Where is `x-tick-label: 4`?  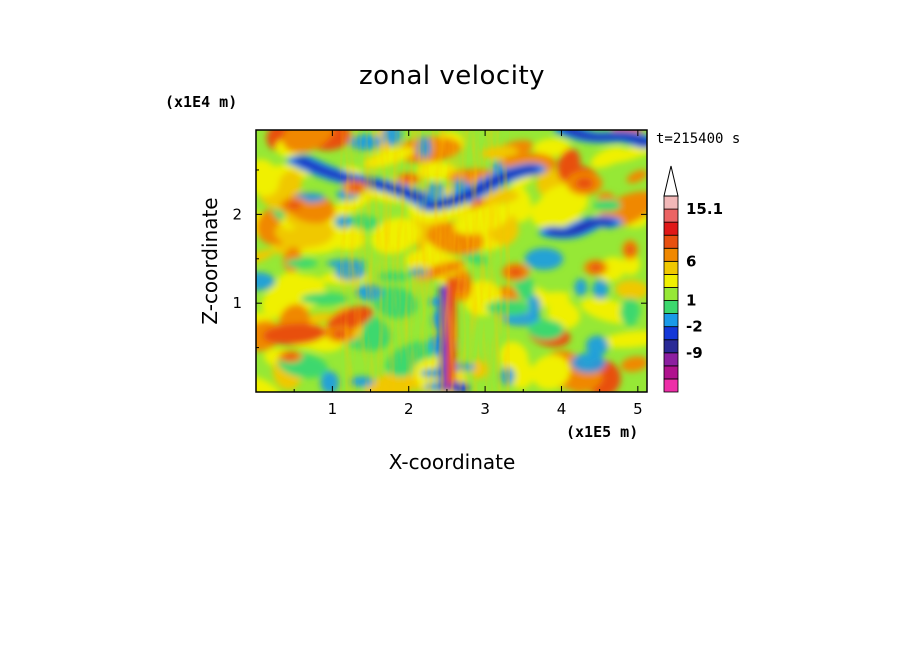
x-tick-label: 4 is located at coordinates (562, 409).